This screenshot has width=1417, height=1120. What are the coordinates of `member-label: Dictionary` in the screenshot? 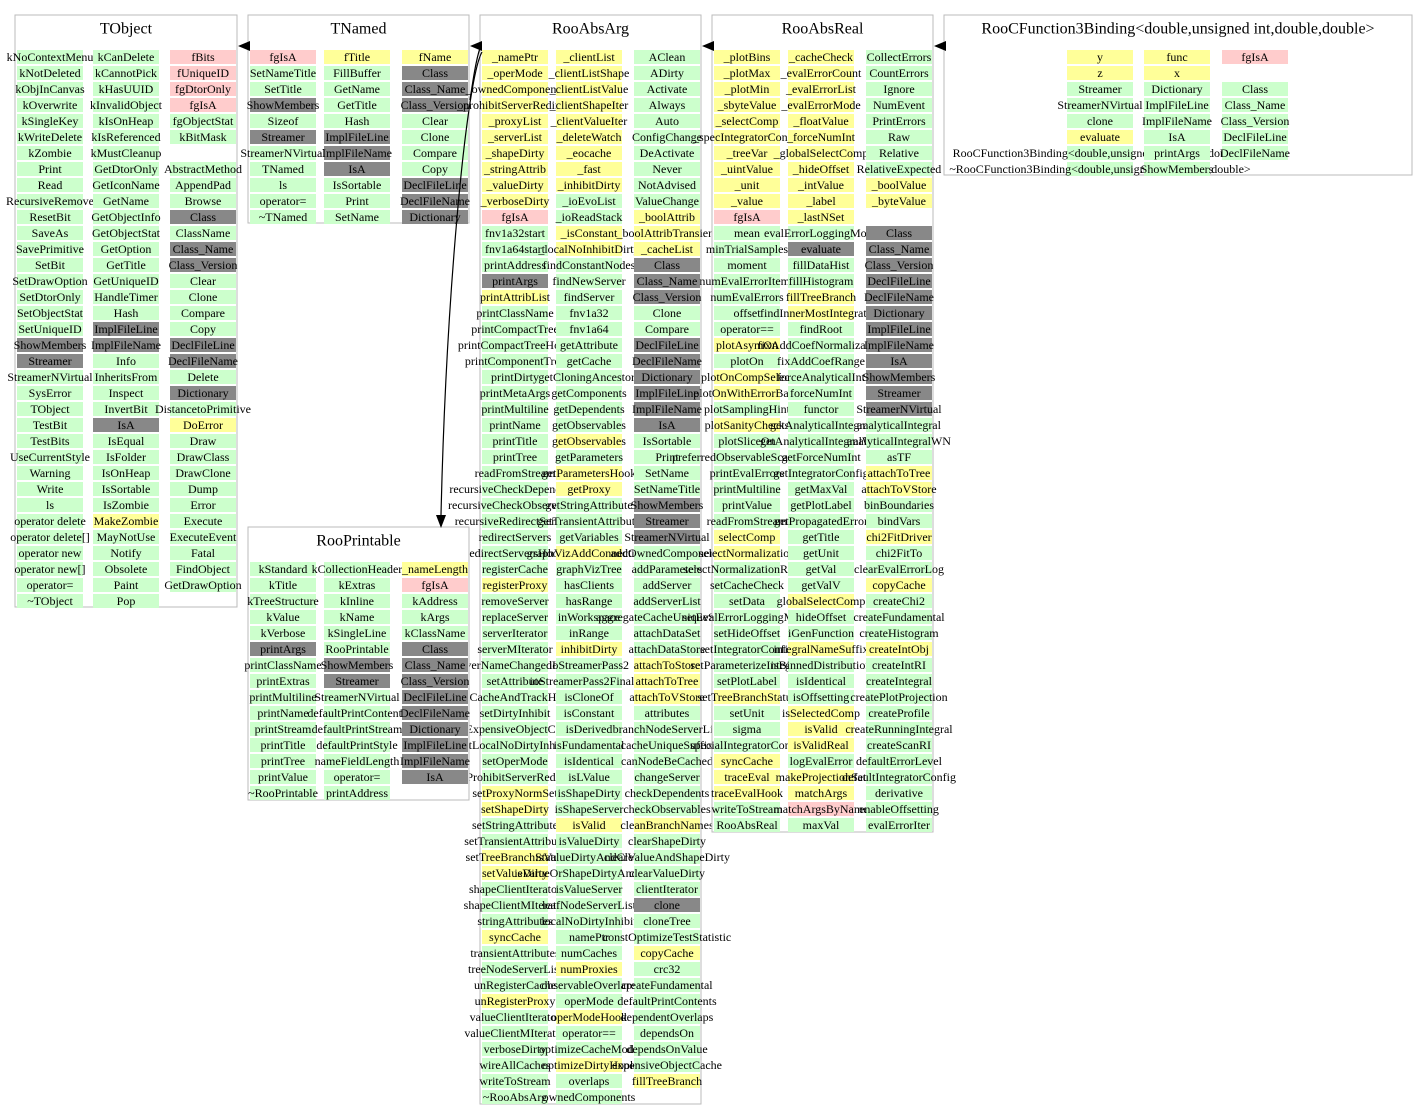 It's located at (434, 729).